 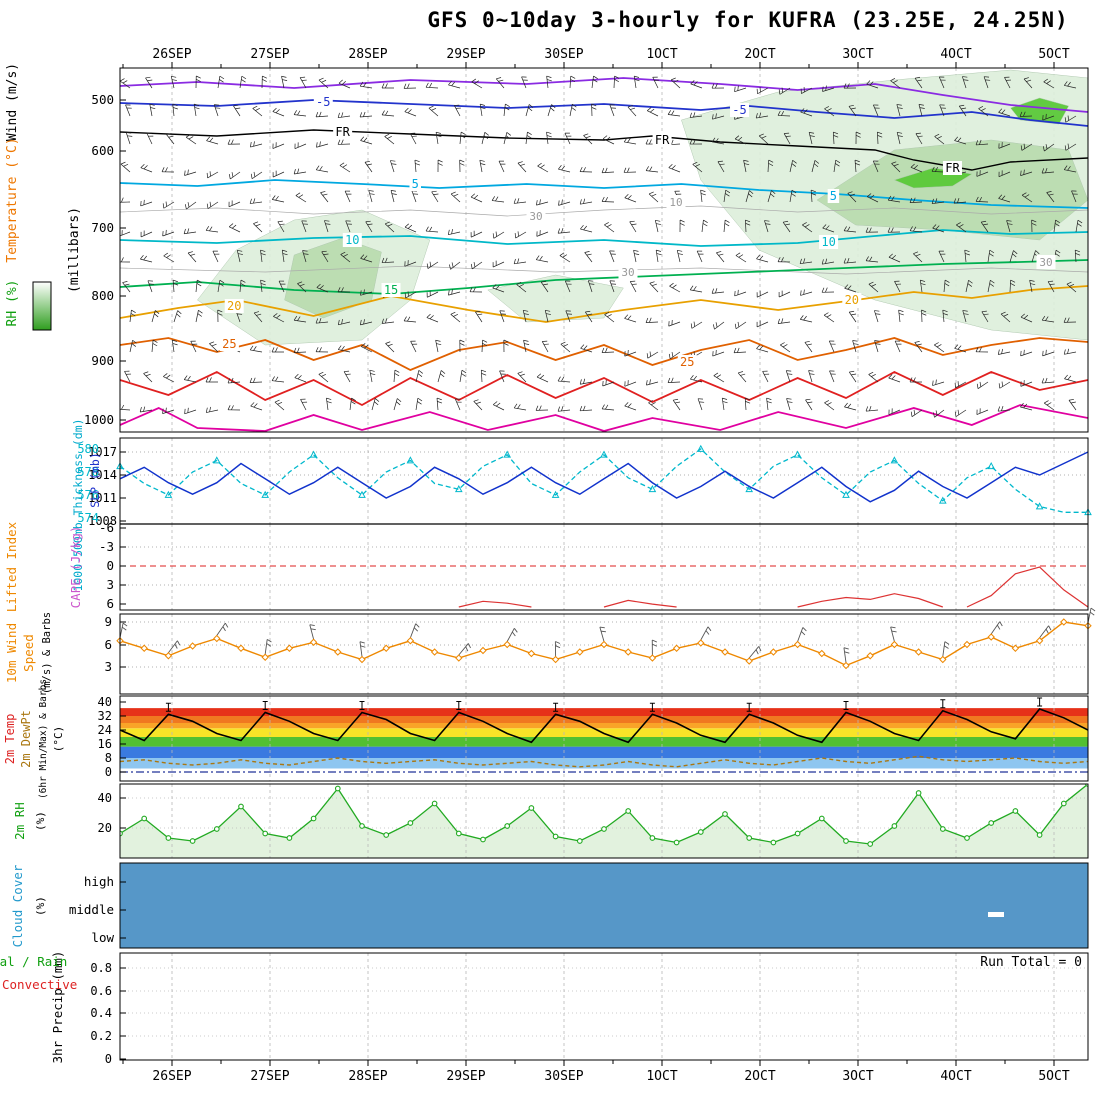 What do you see at coordinates (584, 483) in the screenshot?
I see `panel-slp-thickness: 1017 1014 1011 1008 580 578 576 574` at bounding box center [584, 483].